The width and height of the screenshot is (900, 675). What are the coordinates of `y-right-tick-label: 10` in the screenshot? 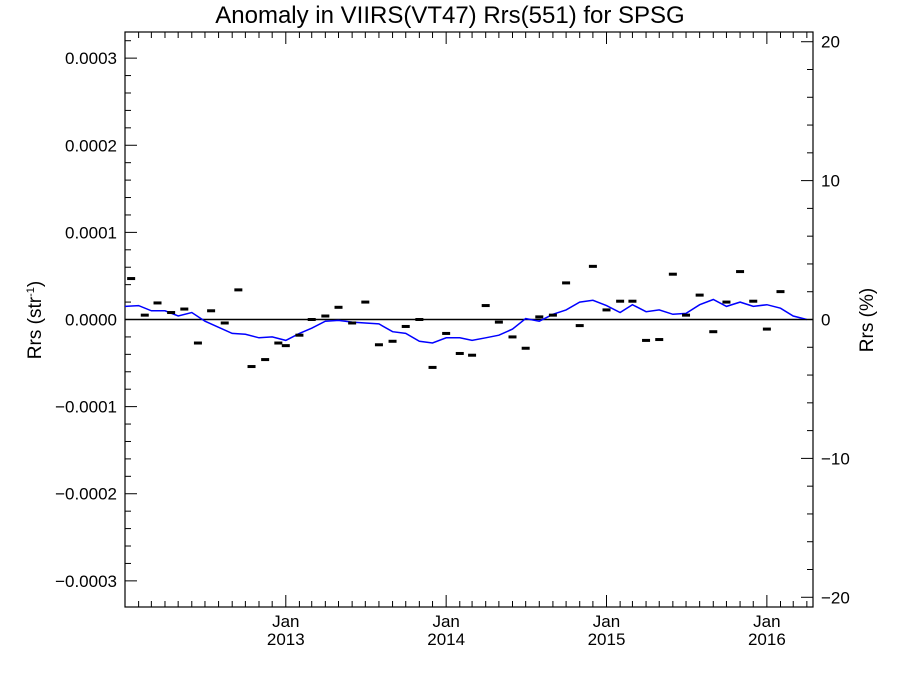 It's located at (830, 181).